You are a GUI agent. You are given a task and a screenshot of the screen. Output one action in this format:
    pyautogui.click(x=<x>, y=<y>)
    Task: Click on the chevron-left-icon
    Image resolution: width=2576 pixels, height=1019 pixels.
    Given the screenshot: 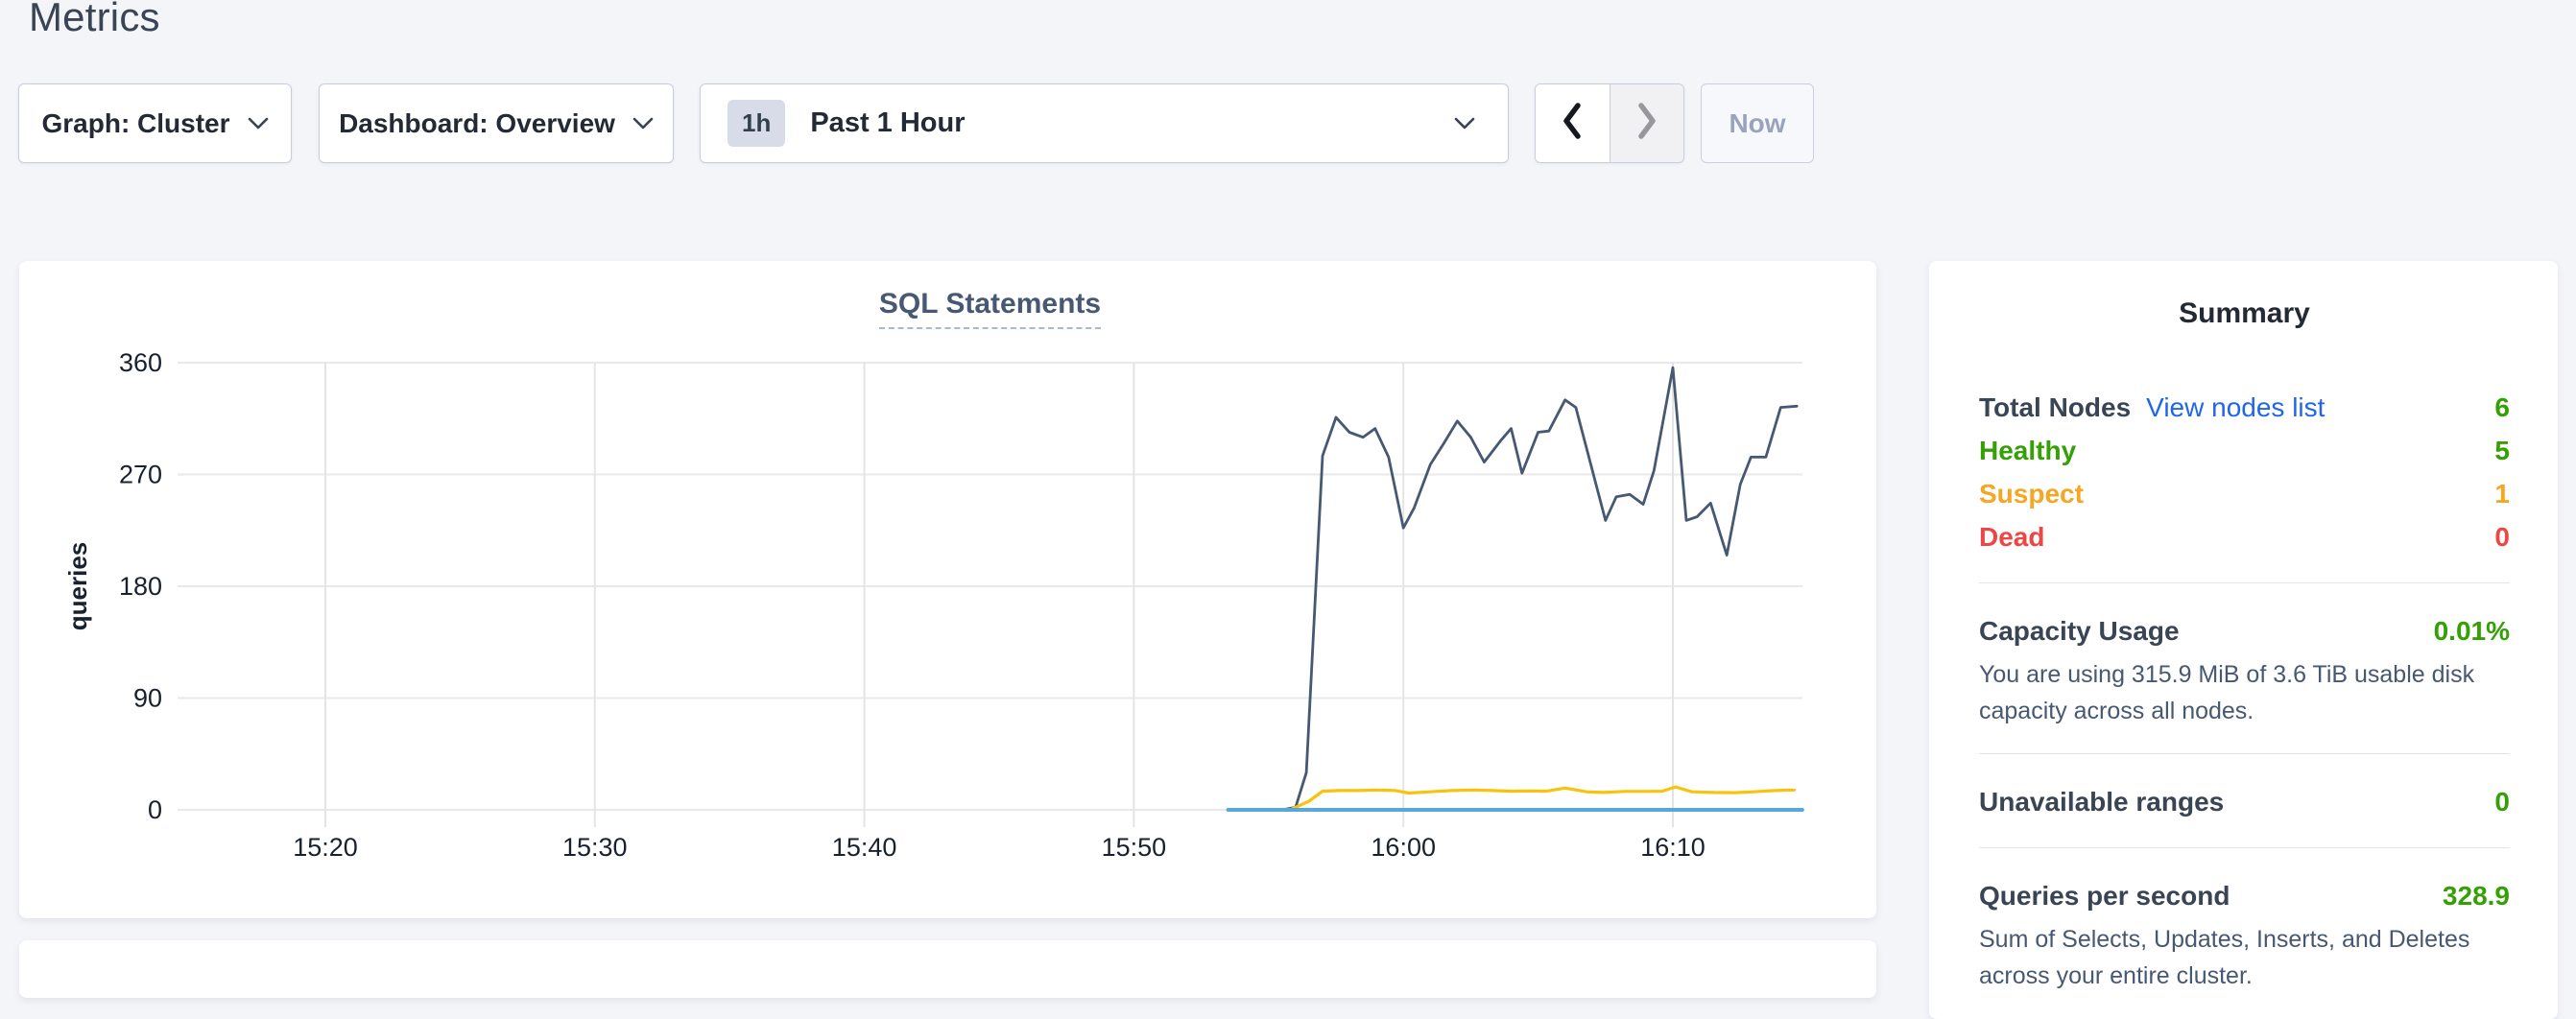 What is the action you would take?
    pyautogui.click(x=1572, y=123)
    